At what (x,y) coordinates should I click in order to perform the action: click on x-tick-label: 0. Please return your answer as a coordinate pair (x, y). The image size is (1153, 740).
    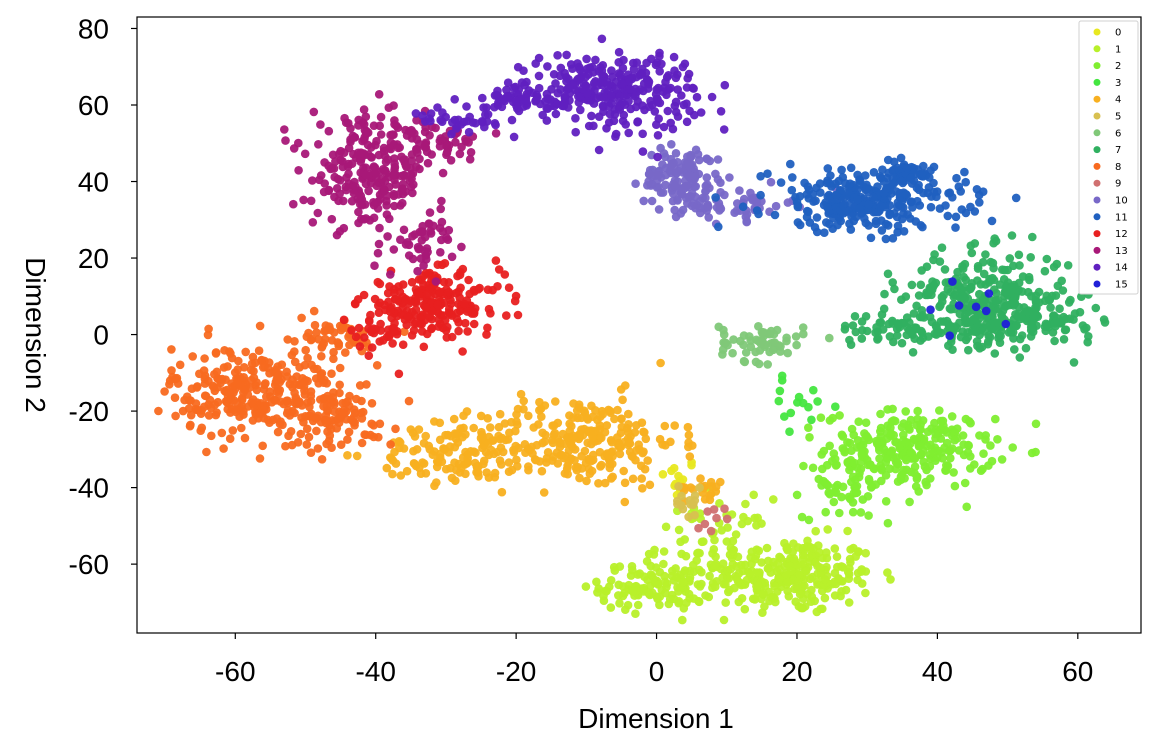
    Looking at the image, I should click on (657, 671).